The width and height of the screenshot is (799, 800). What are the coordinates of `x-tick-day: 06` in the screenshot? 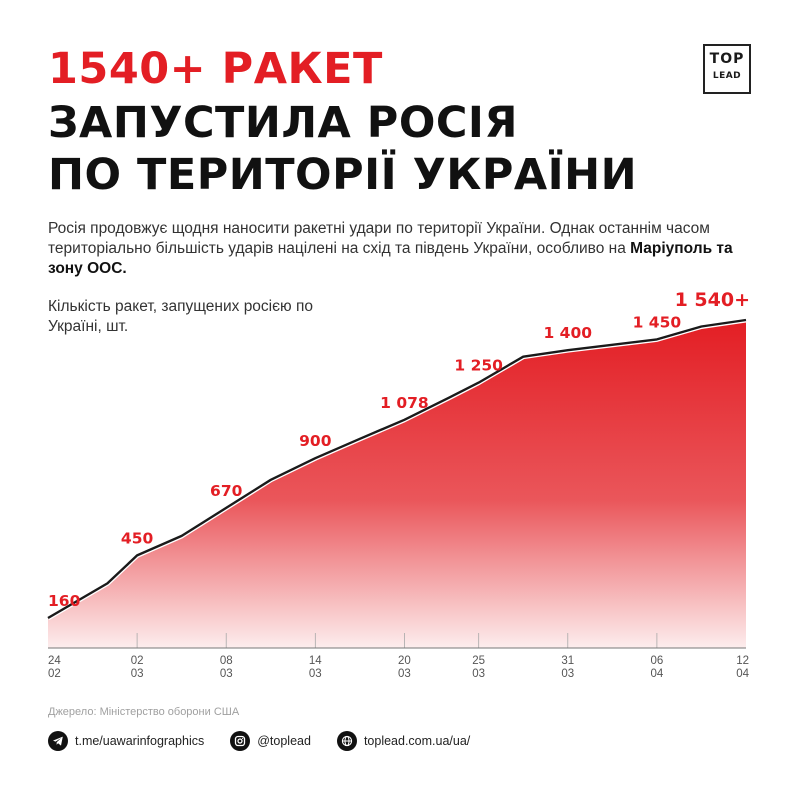 It's located at (656, 661).